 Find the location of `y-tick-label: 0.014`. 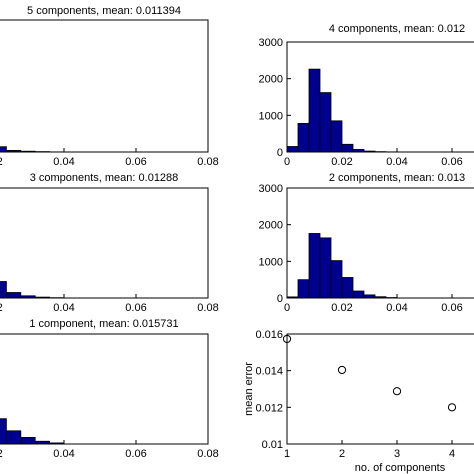

y-tick-label: 0.014 is located at coordinates (269, 372).